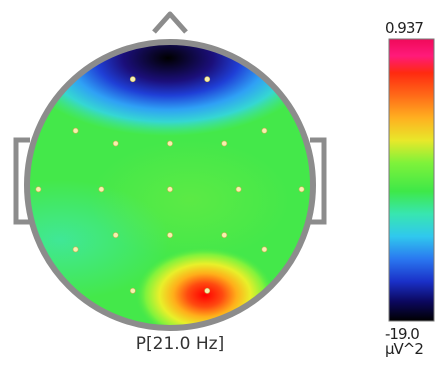 This screenshot has width=443, height=372. Describe the element at coordinates (180, 344) in the screenshot. I see `chart-title: P[21.0 Hz]` at that location.